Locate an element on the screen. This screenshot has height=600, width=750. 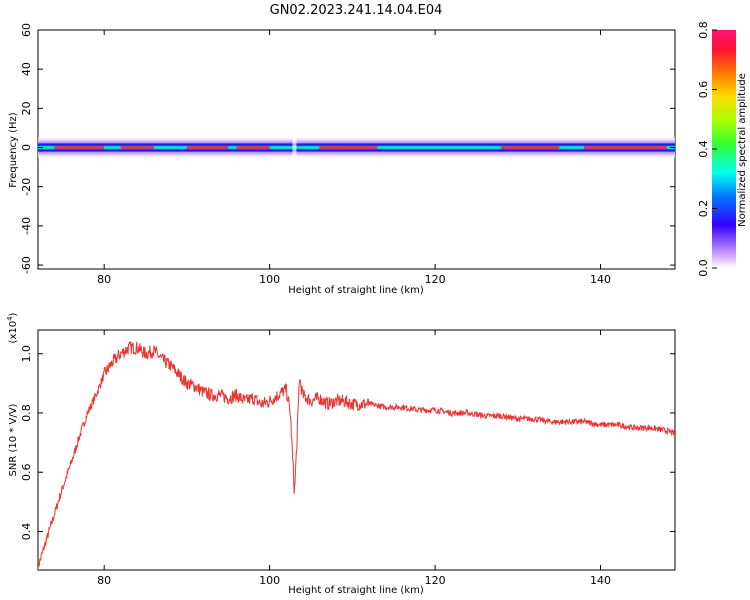
colorbar-tick-label: 0.0 is located at coordinates (703, 268).